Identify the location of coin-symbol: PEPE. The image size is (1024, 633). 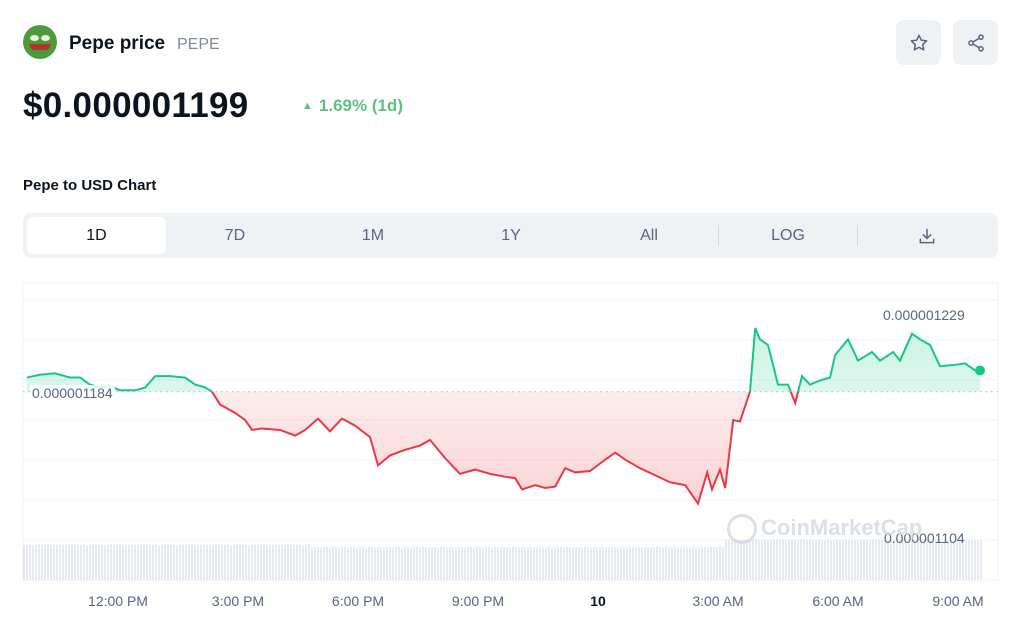
(198, 44).